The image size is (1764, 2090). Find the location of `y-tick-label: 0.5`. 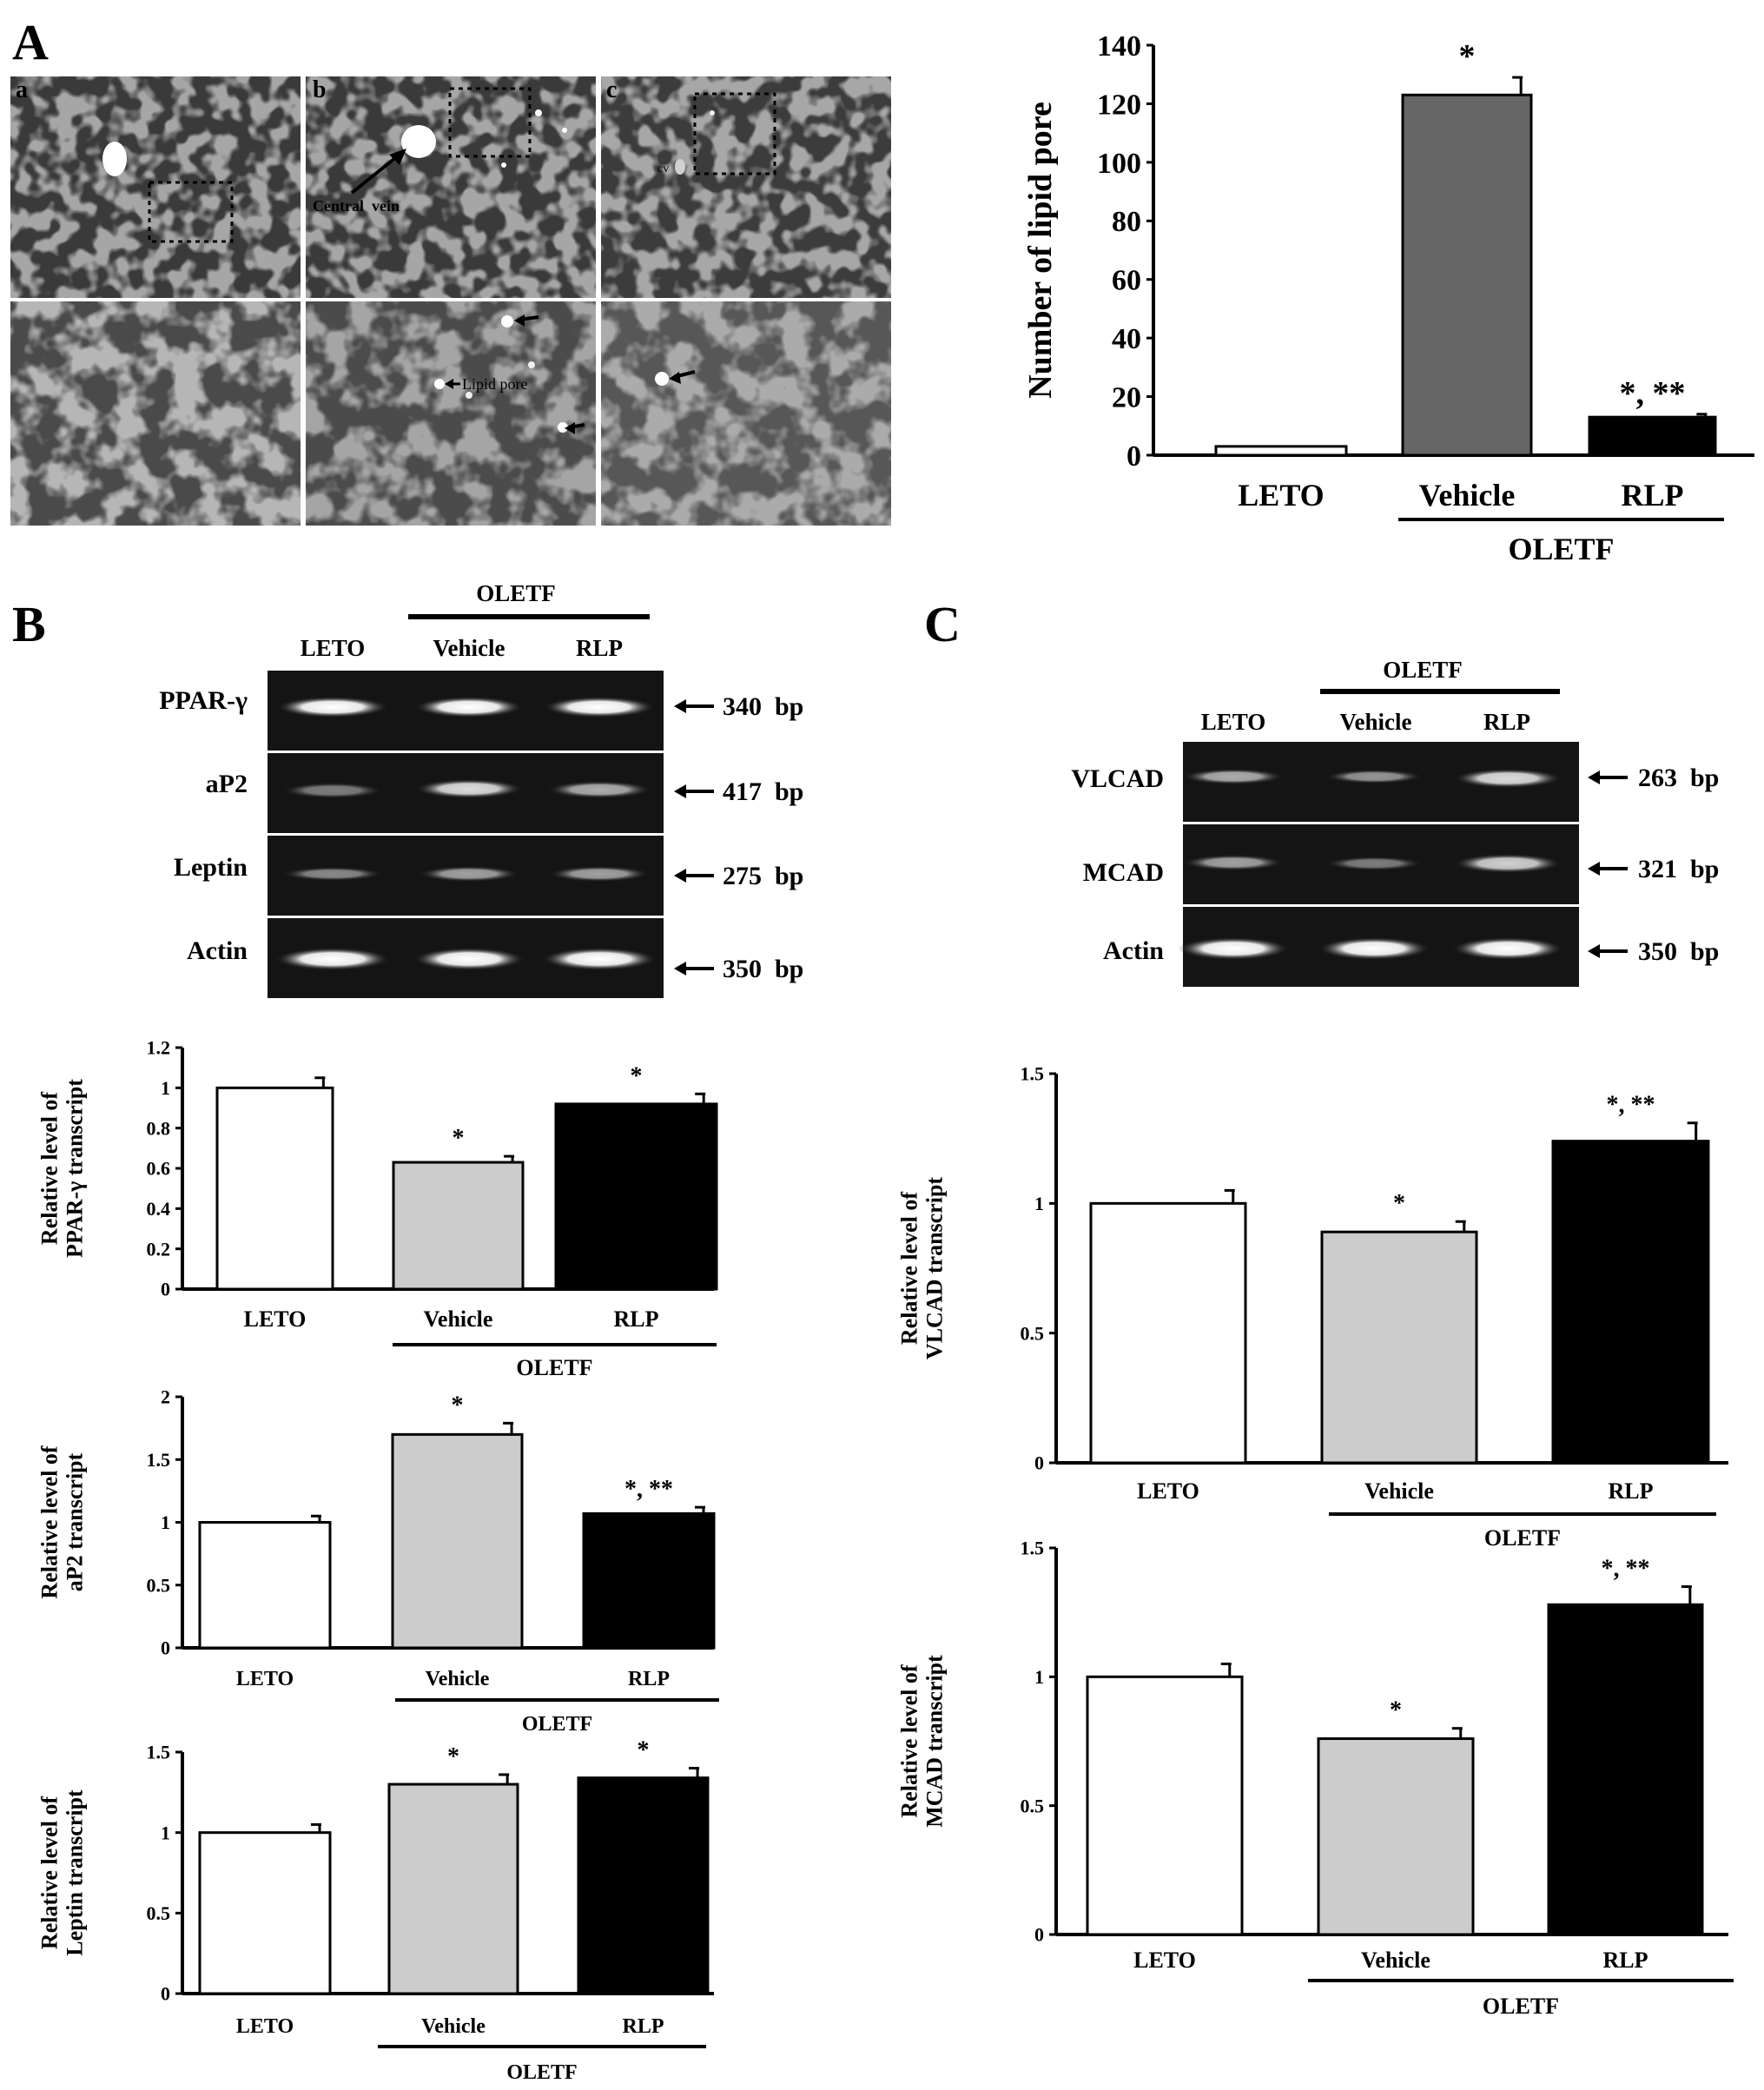

y-tick-label: 0.5 is located at coordinates (1033, 1805).